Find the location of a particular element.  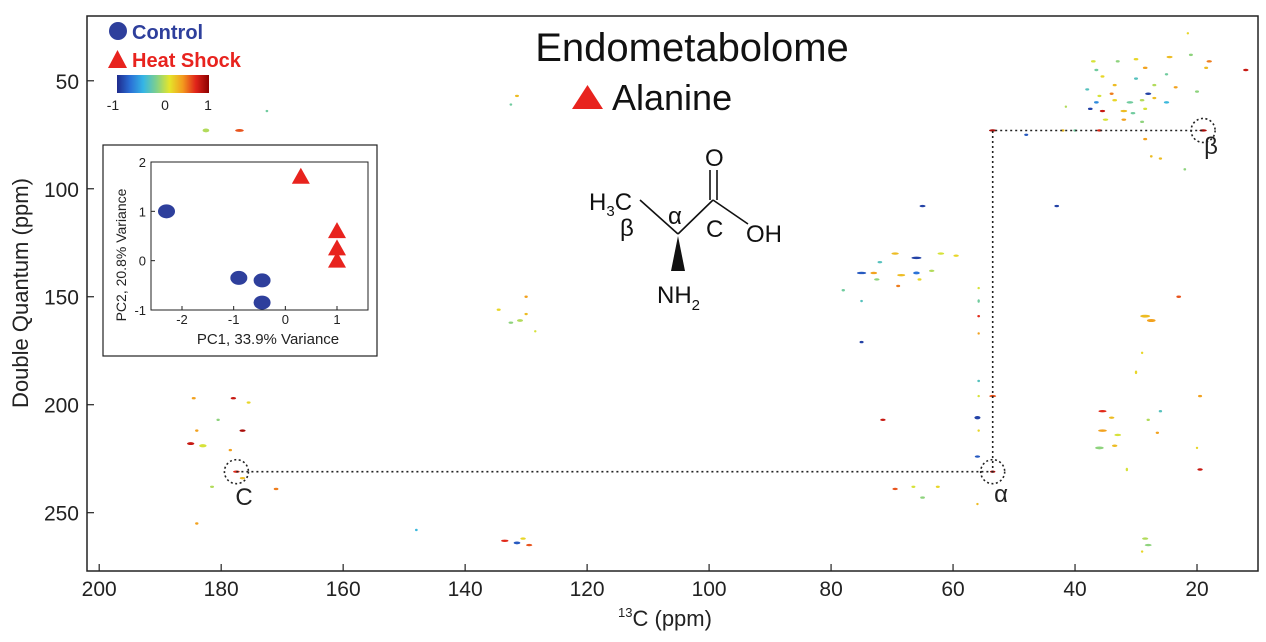

x-tick-label: 100 is located at coordinates (709, 589).